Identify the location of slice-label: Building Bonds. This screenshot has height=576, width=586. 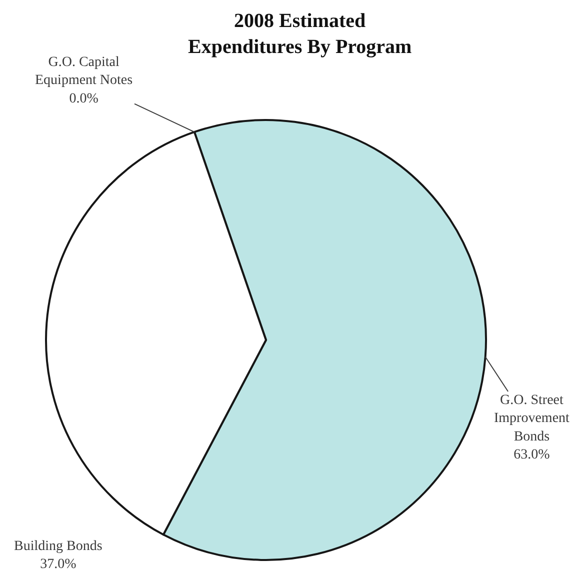
(58, 546).